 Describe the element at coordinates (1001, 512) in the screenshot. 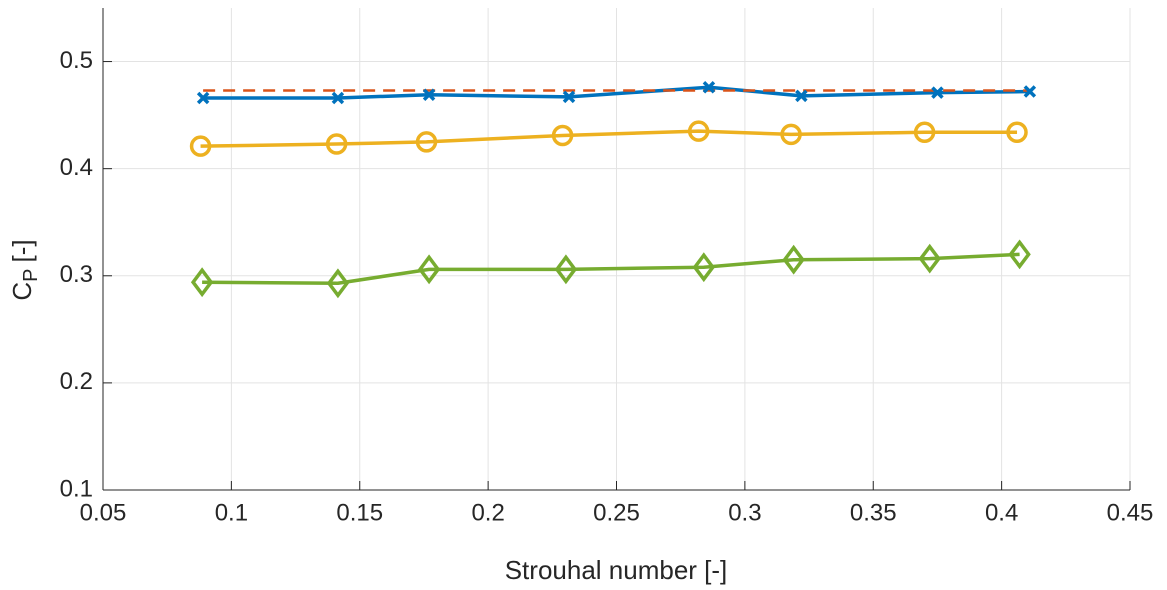

I see `x-tick-label: 0.4` at that location.